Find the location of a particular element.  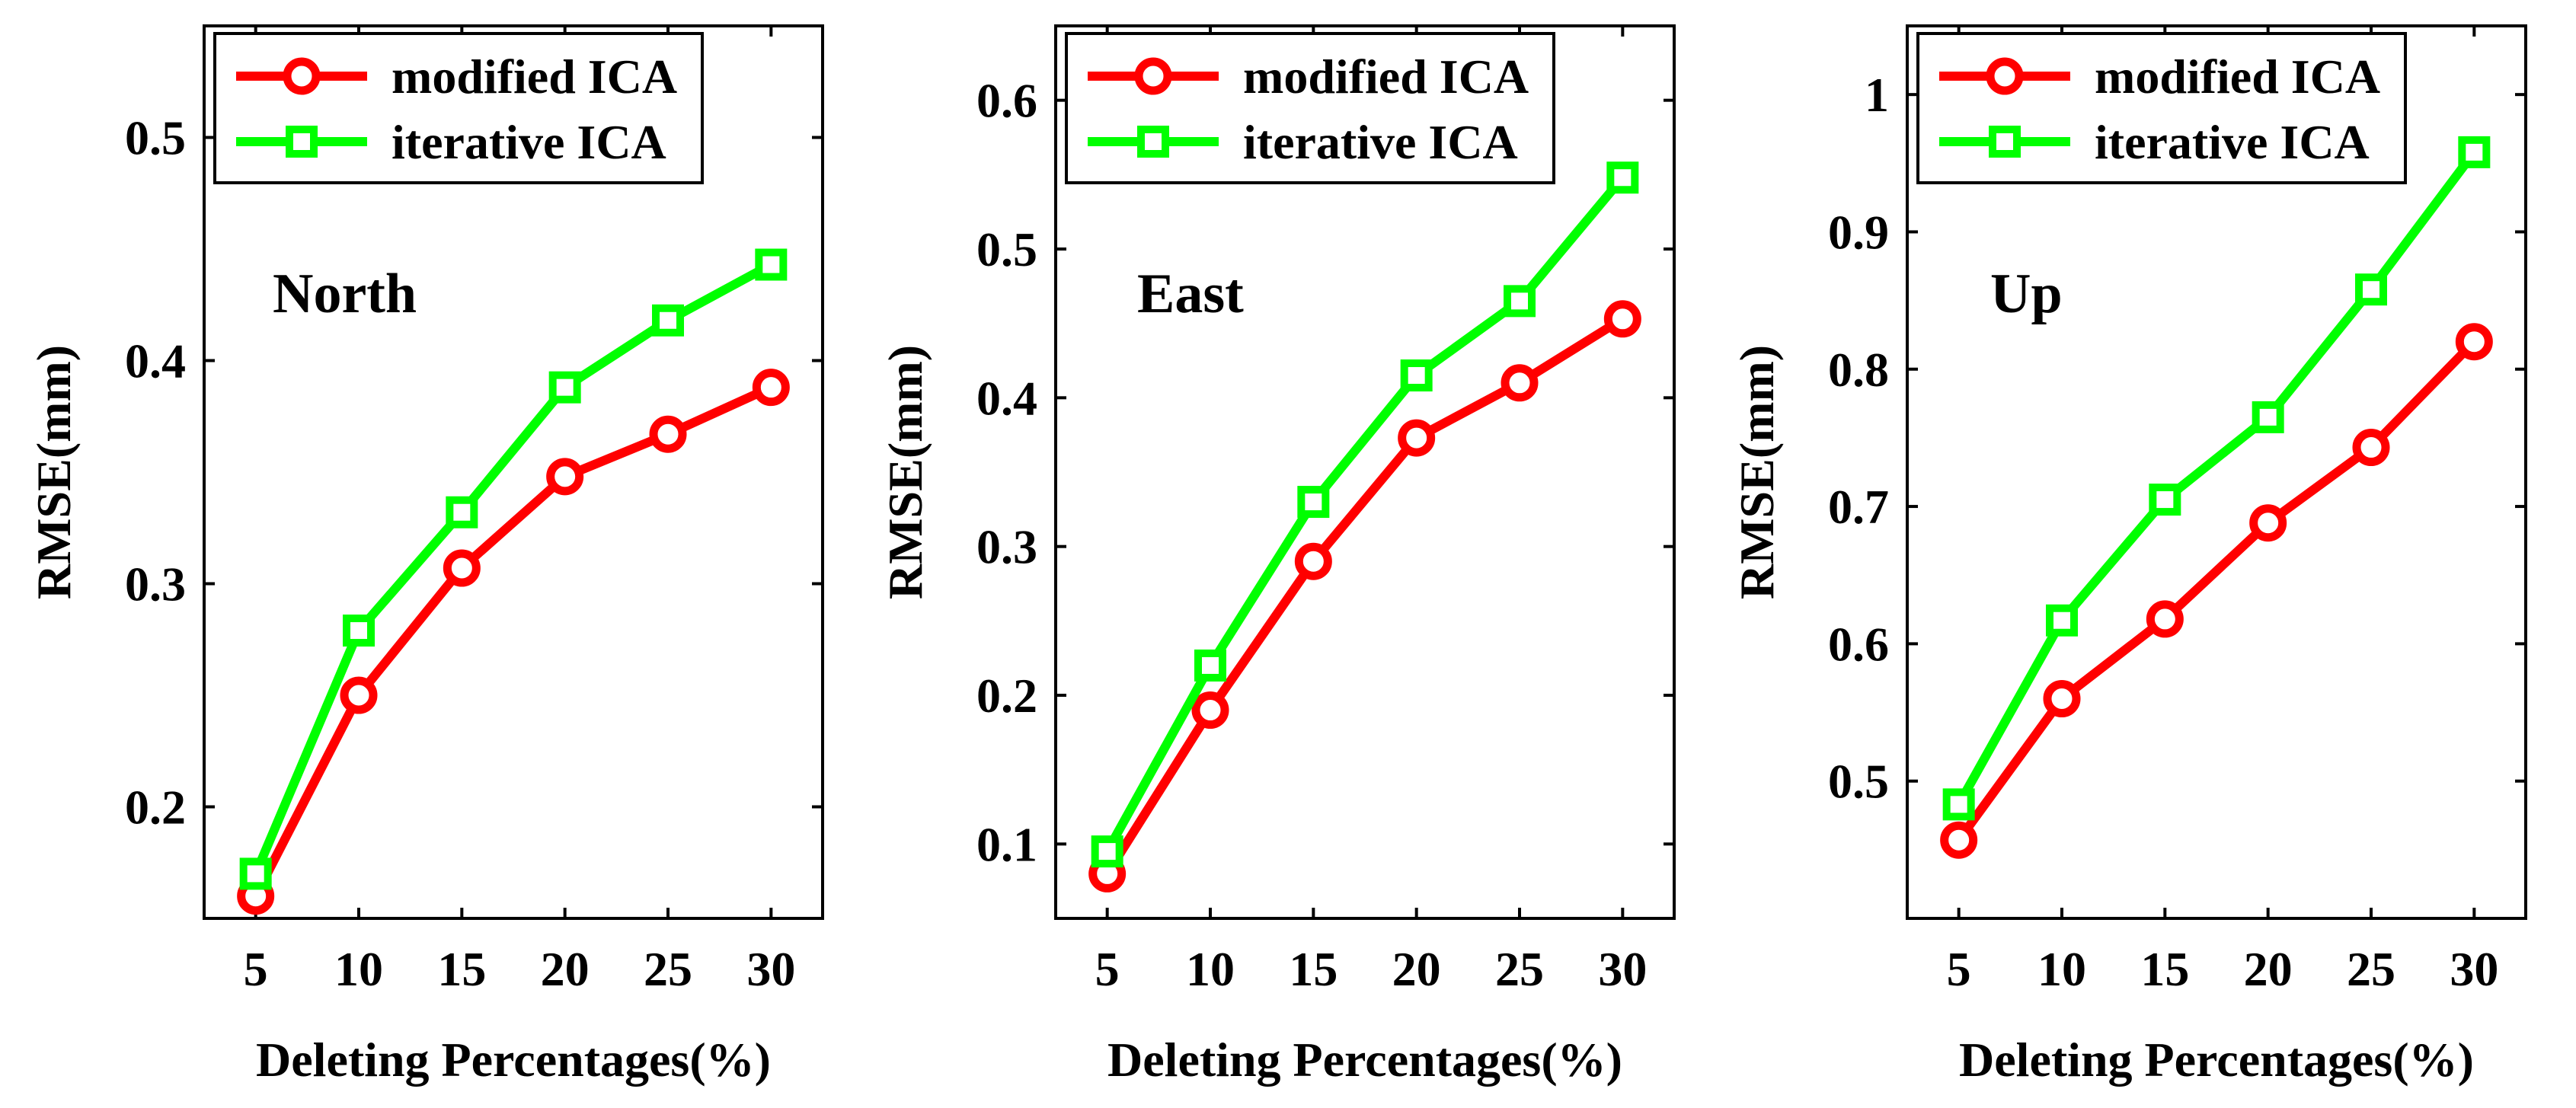

y-tick-label: 0.8 is located at coordinates (1858, 370).